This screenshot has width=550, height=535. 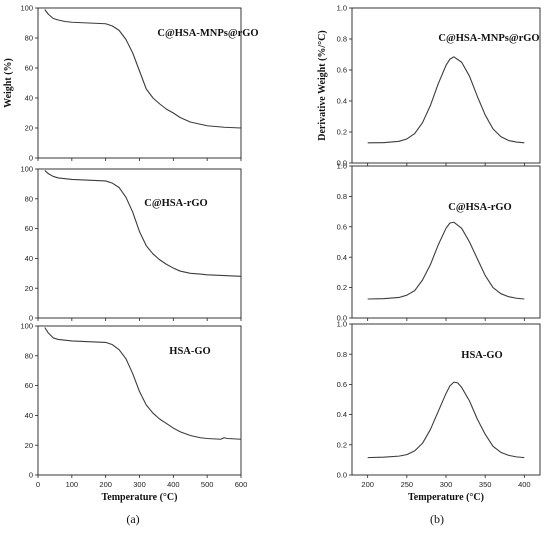 What do you see at coordinates (407, 484) in the screenshot?
I see `x-tick-label: 250` at bounding box center [407, 484].